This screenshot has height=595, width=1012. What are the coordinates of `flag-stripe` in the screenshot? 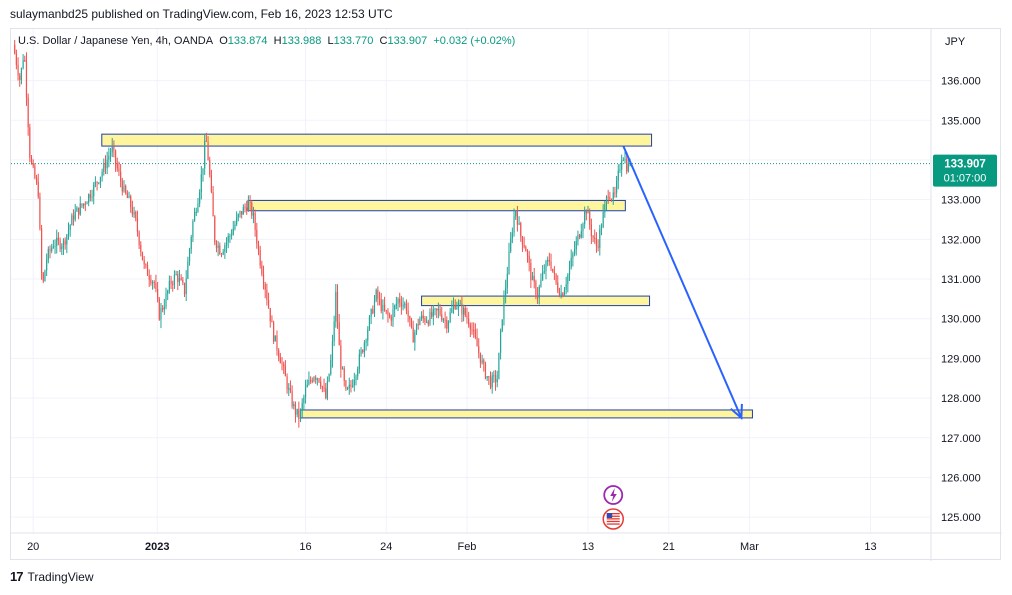 It's located at (613, 521).